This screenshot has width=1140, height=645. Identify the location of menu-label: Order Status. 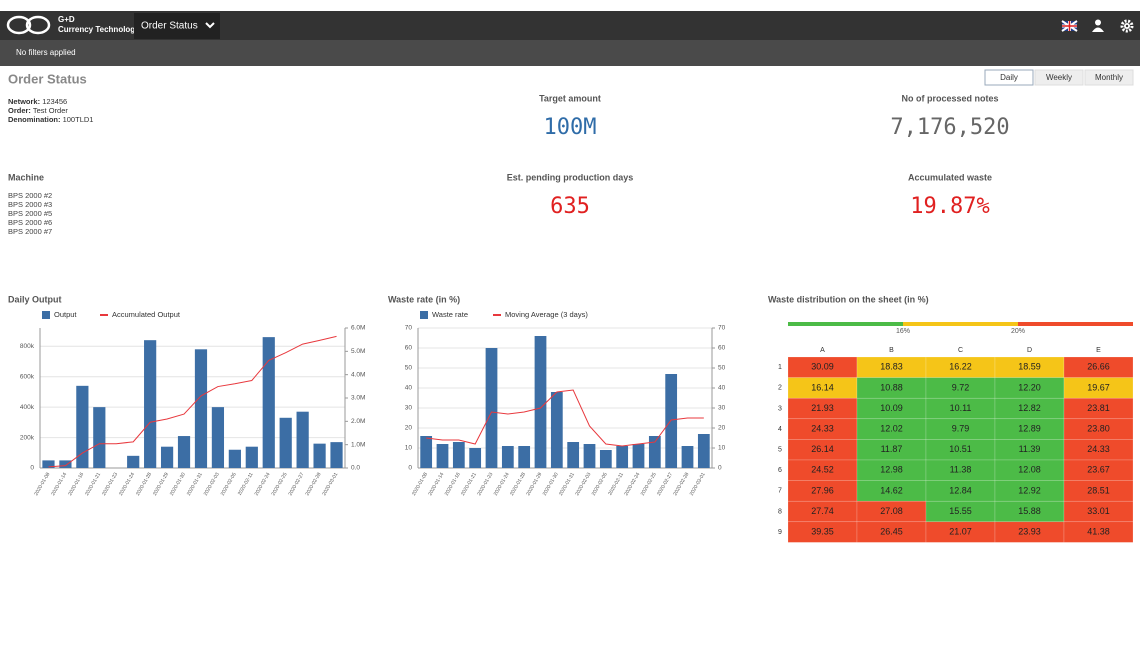
(169, 26).